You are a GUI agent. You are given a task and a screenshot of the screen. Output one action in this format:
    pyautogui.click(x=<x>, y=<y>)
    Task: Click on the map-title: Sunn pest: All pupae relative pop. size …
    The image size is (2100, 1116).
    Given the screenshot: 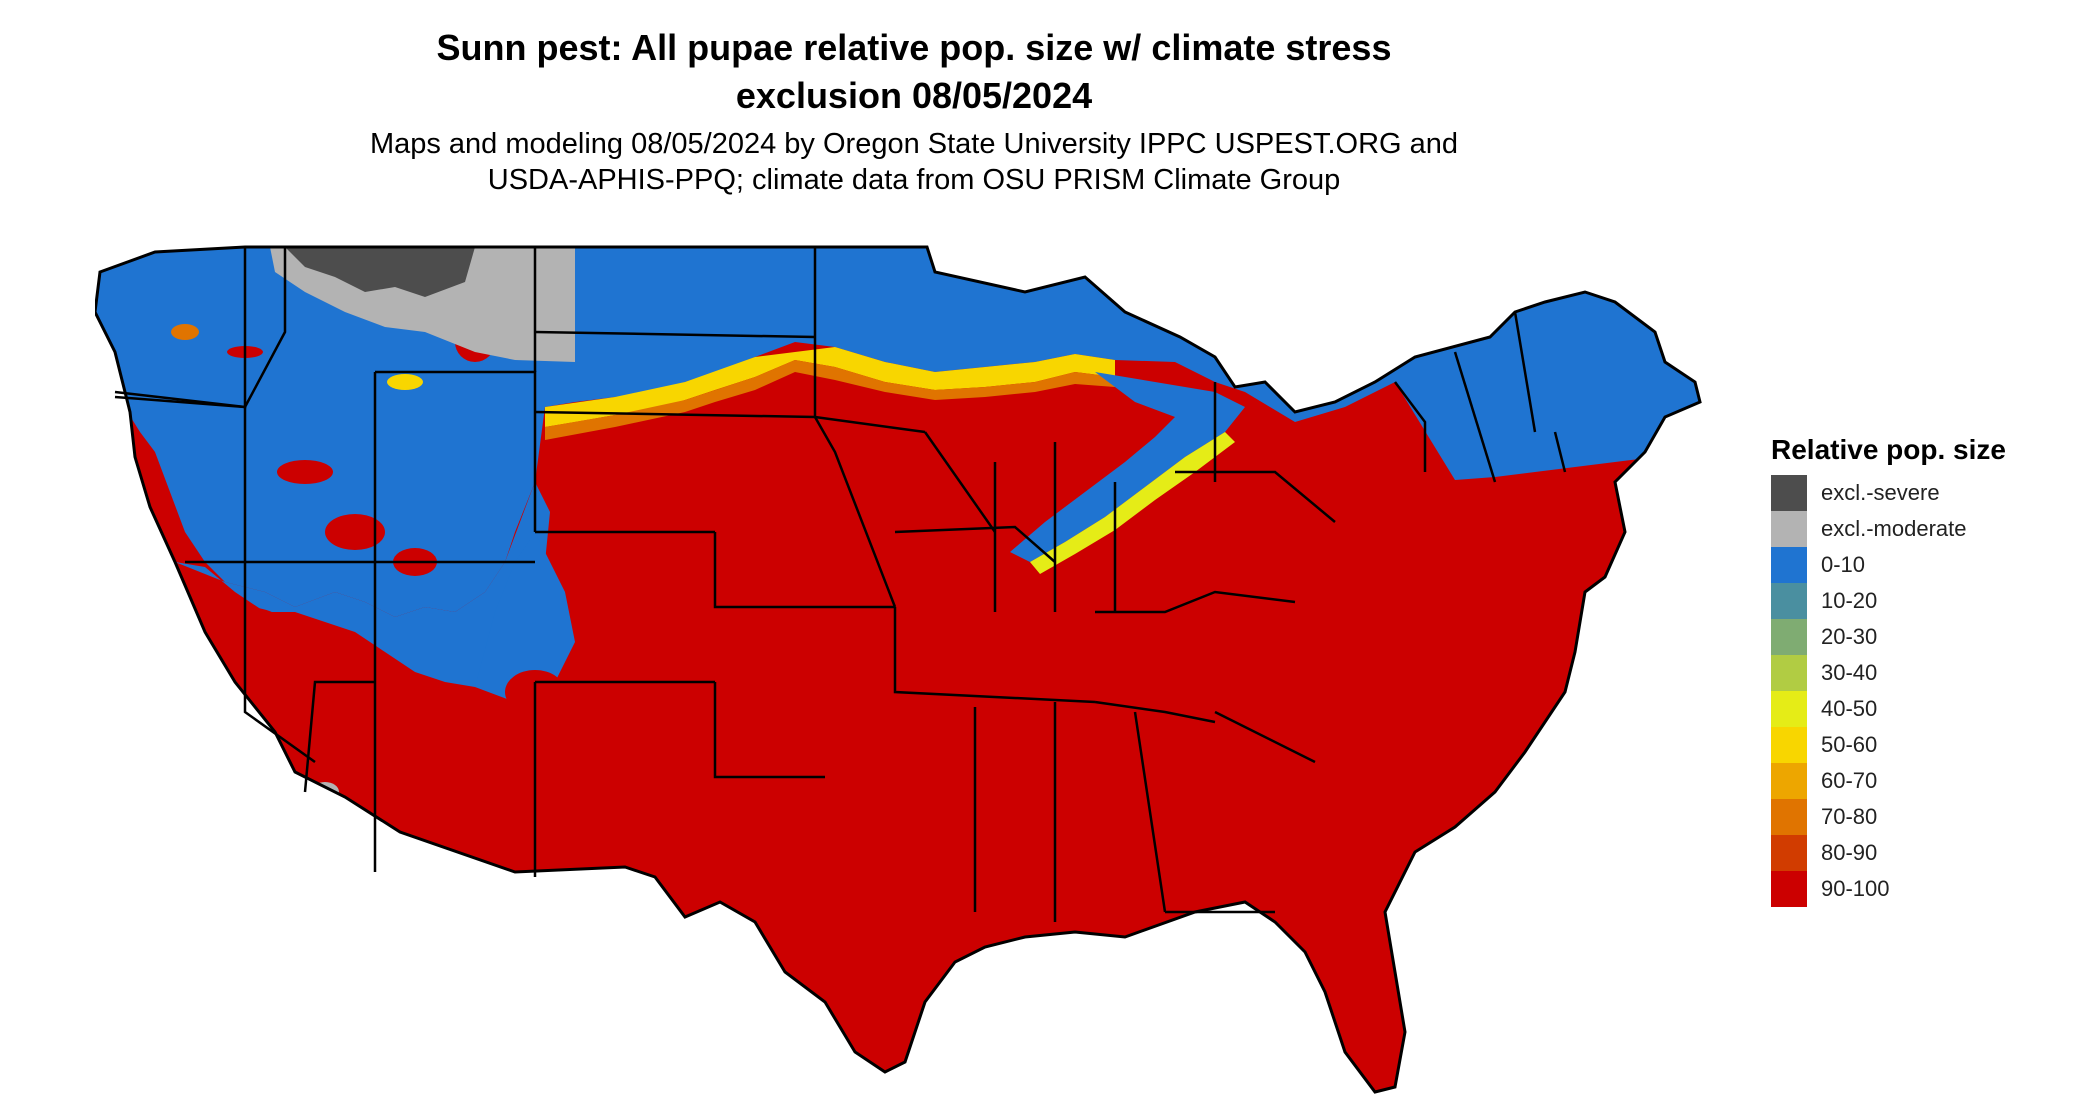 What is the action you would take?
    pyautogui.click(x=914, y=72)
    